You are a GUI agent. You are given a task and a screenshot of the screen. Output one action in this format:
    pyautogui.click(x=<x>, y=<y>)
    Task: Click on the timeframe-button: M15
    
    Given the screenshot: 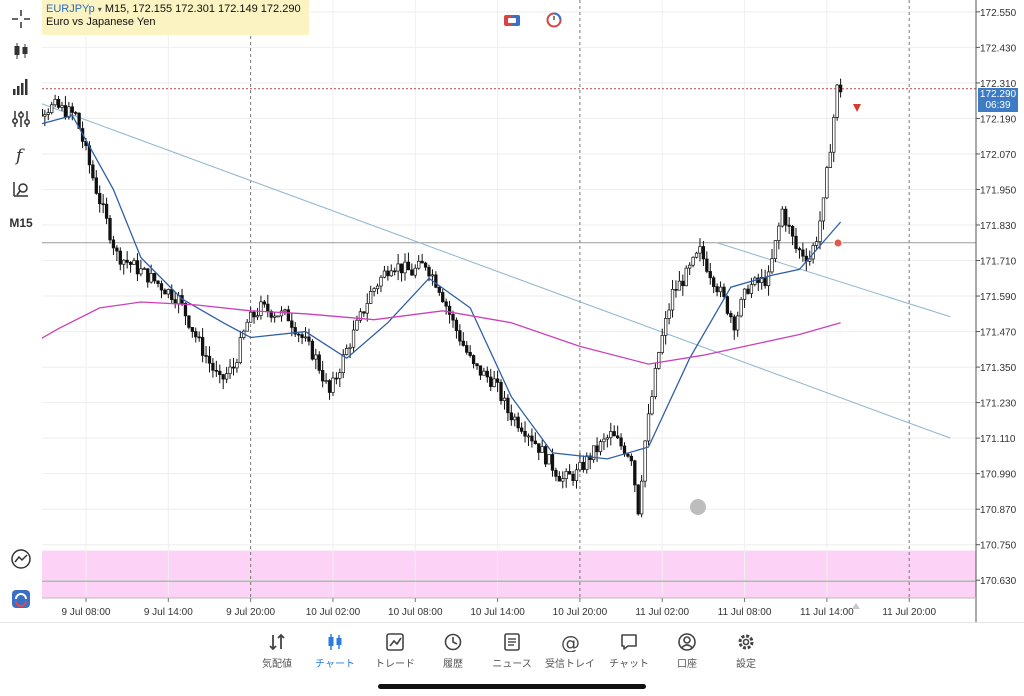 What is the action you would take?
    pyautogui.click(x=21, y=223)
    